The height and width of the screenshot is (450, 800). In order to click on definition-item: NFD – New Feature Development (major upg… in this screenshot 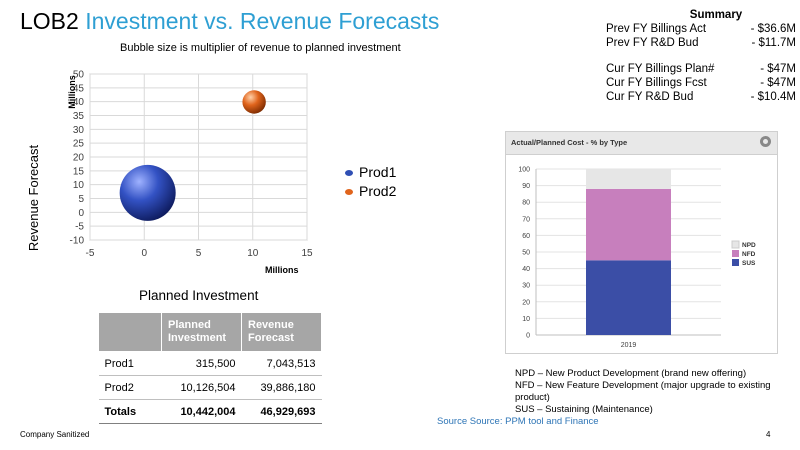, I will do `click(643, 391)`.